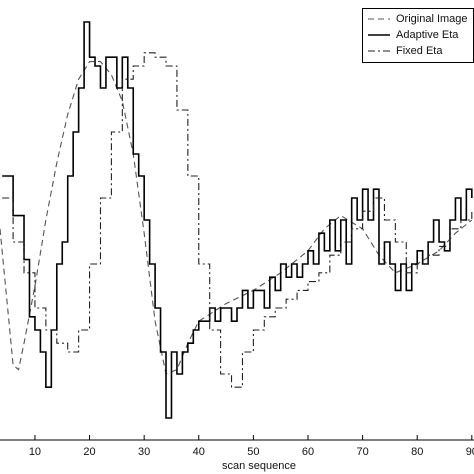 The image size is (474, 474). What do you see at coordinates (417, 452) in the screenshot?
I see `x-tick-label: 80` at bounding box center [417, 452].